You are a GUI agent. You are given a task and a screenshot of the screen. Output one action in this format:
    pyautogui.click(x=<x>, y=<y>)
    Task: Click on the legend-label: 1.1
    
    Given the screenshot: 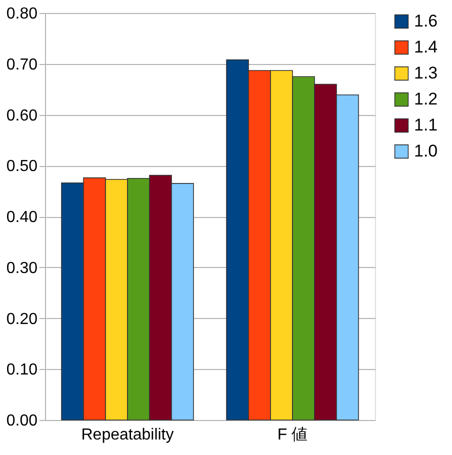 What is the action you would take?
    pyautogui.click(x=426, y=125)
    